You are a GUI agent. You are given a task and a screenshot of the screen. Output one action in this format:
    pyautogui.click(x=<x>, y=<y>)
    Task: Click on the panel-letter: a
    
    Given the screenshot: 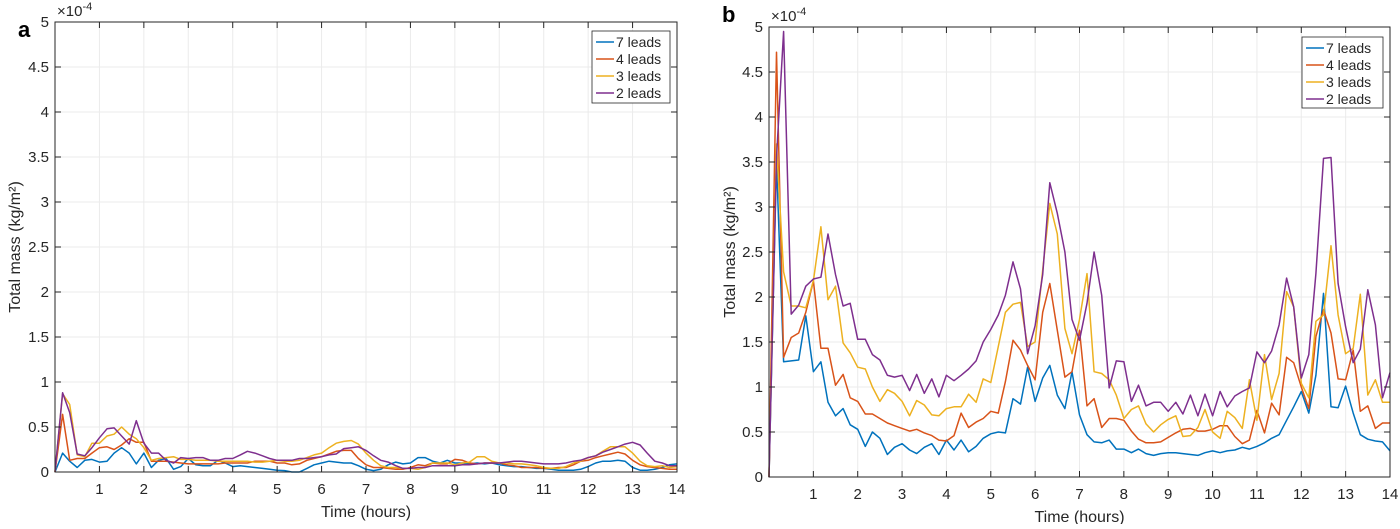 What is the action you would take?
    pyautogui.click(x=24, y=29)
    